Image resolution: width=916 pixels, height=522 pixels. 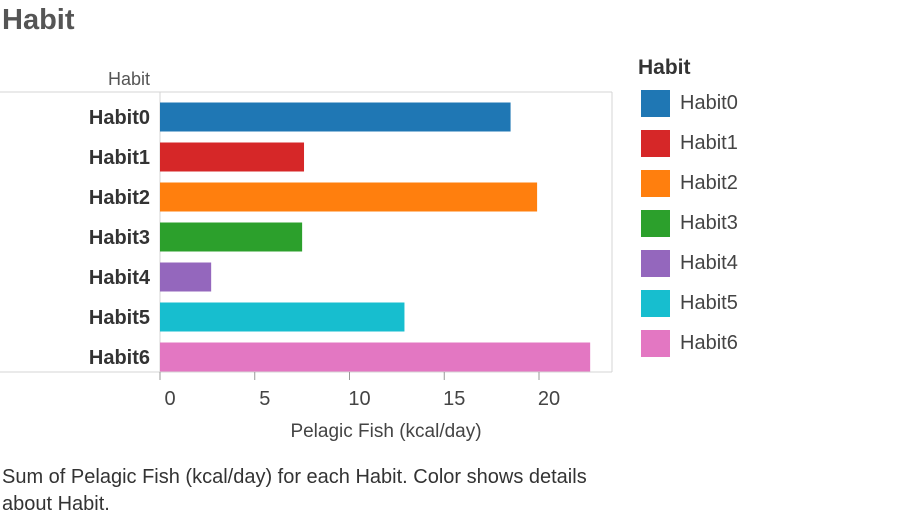 I want to click on legend-label: Habit6, so click(x=709, y=343).